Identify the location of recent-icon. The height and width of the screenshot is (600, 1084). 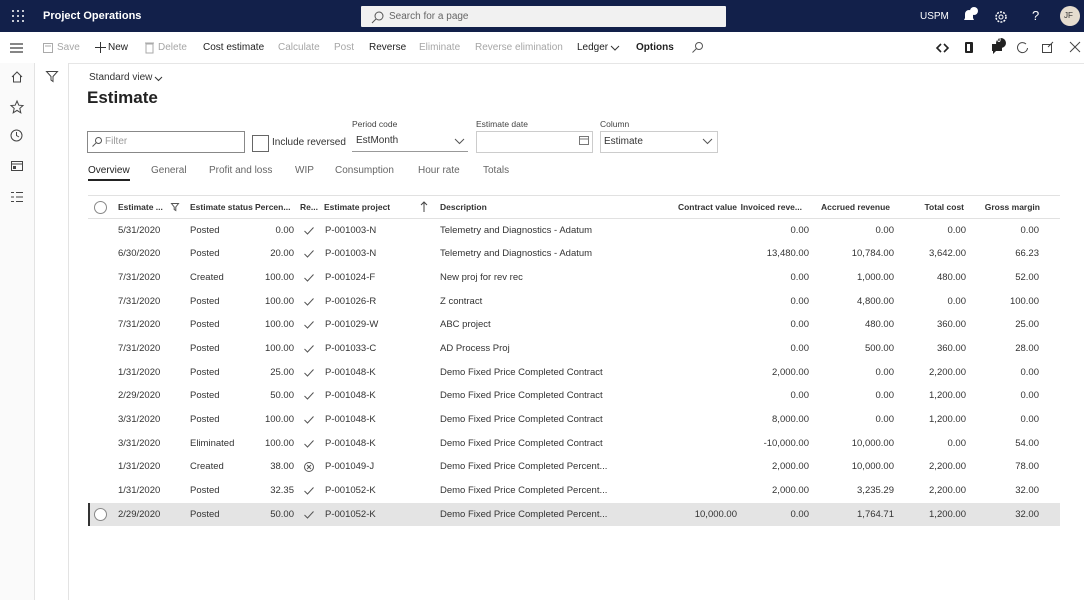
(16, 135).